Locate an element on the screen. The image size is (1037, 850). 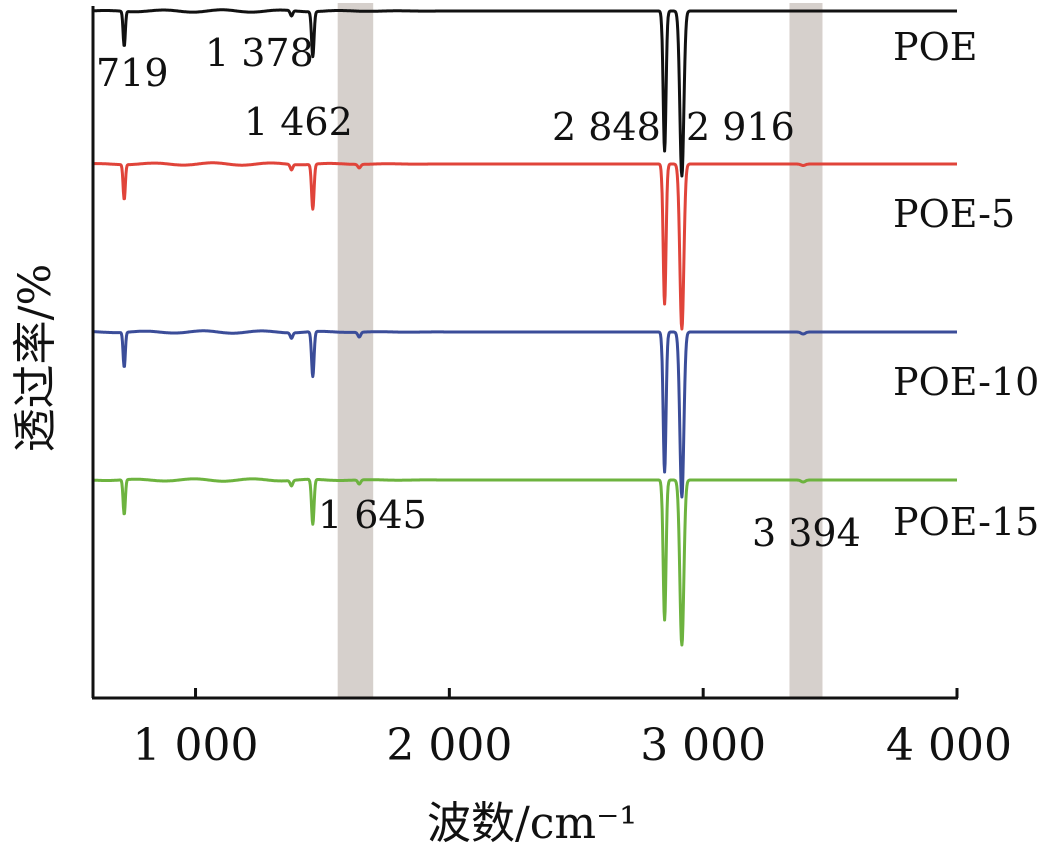
series-label-poe-15: POE-15 is located at coordinates (965, 522).